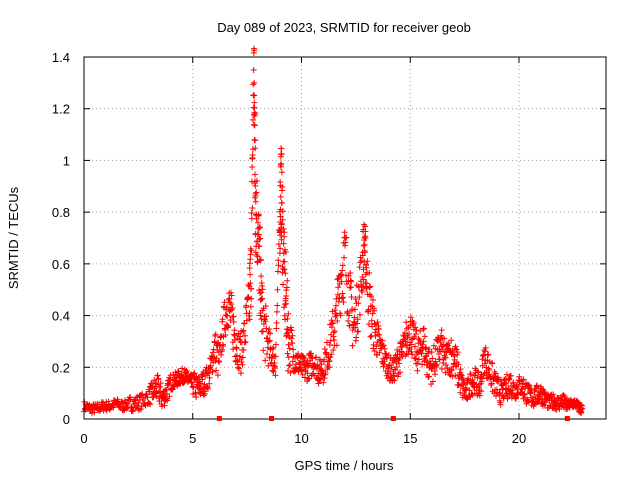 This screenshot has height=480, width=640. Describe the element at coordinates (61, 264) in the screenshot. I see `y-tick-label: 0.6` at that location.